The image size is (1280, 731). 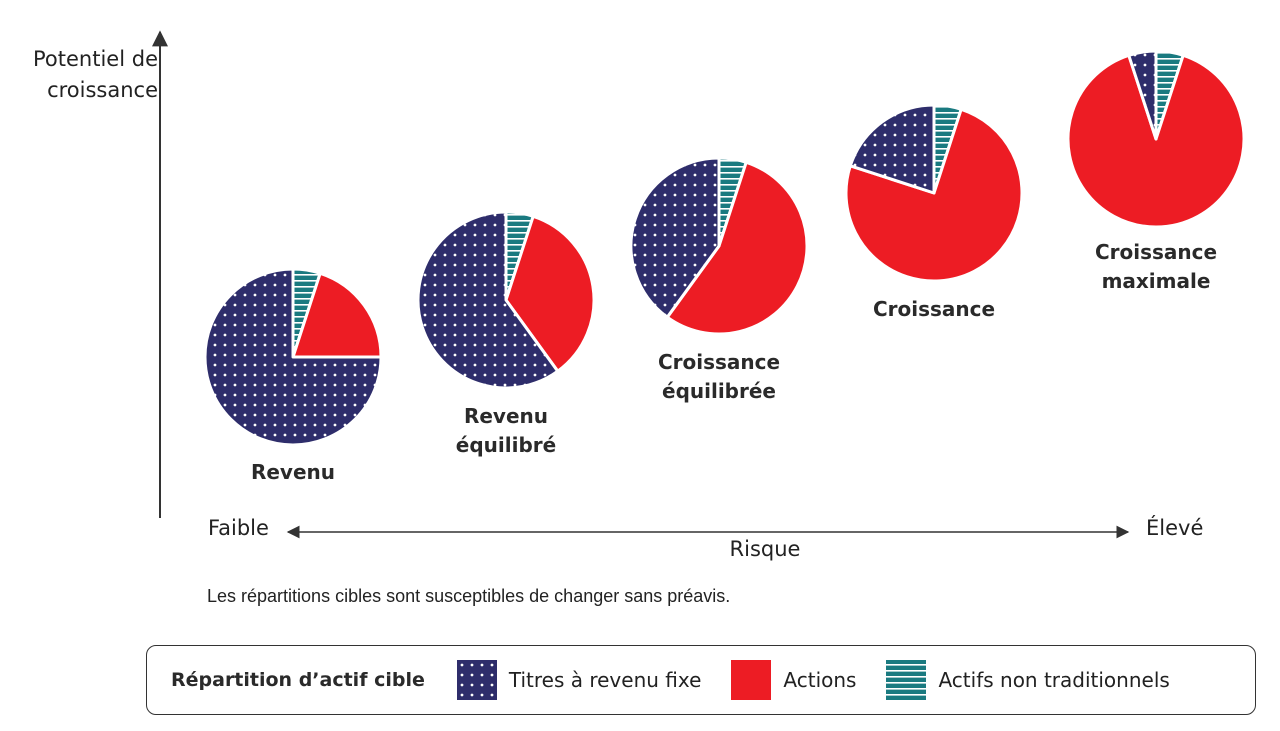 I want to click on pie-2-slice-fixed-income, so click(x=488, y=300).